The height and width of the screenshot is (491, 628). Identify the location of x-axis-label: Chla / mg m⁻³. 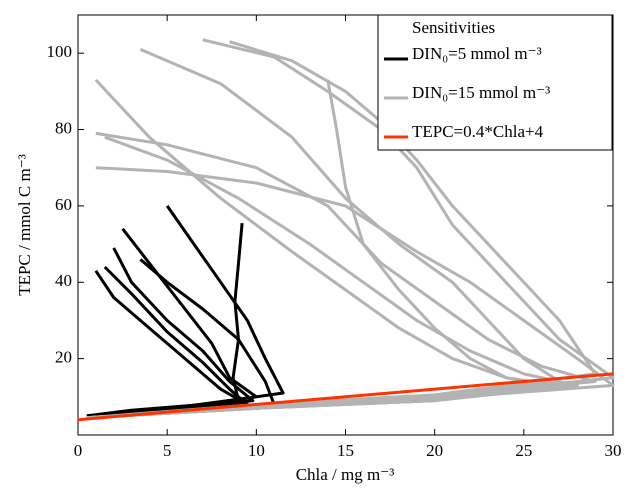
(345, 474).